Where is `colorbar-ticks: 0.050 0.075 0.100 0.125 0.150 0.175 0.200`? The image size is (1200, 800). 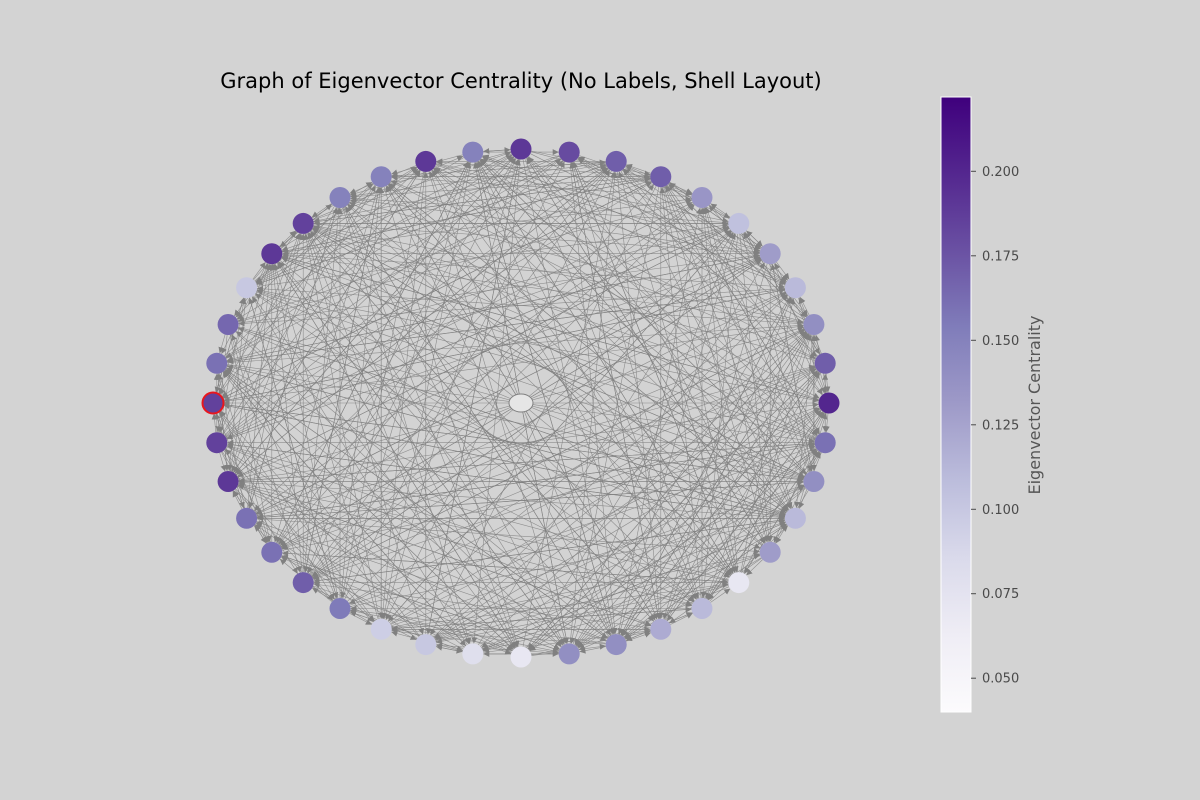 colorbar-ticks: 0.050 0.075 0.100 0.125 0.150 0.175 0.200 is located at coordinates (995, 426).